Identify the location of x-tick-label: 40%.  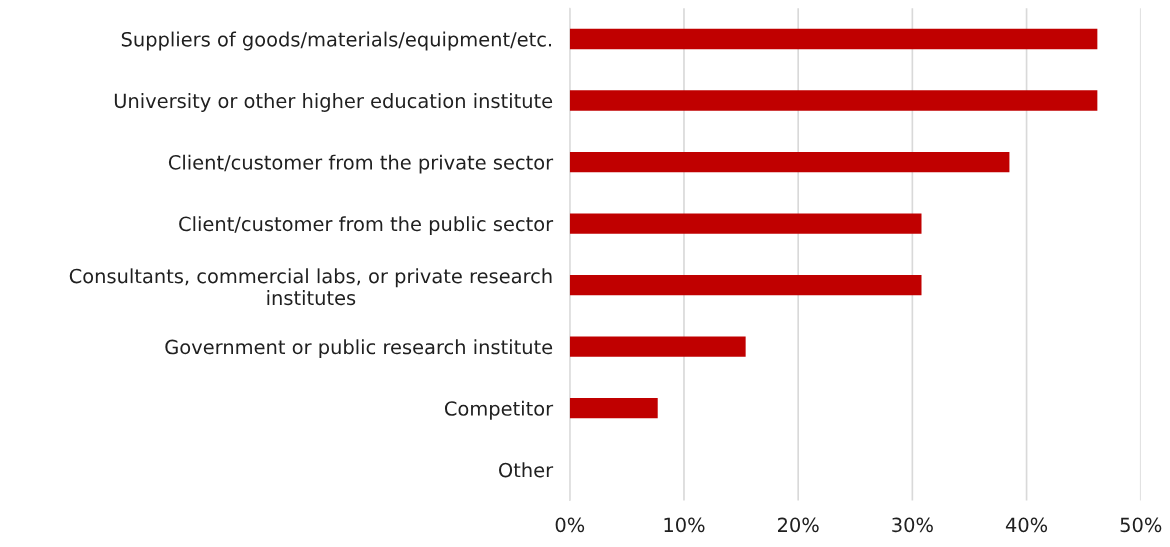
(1026, 525).